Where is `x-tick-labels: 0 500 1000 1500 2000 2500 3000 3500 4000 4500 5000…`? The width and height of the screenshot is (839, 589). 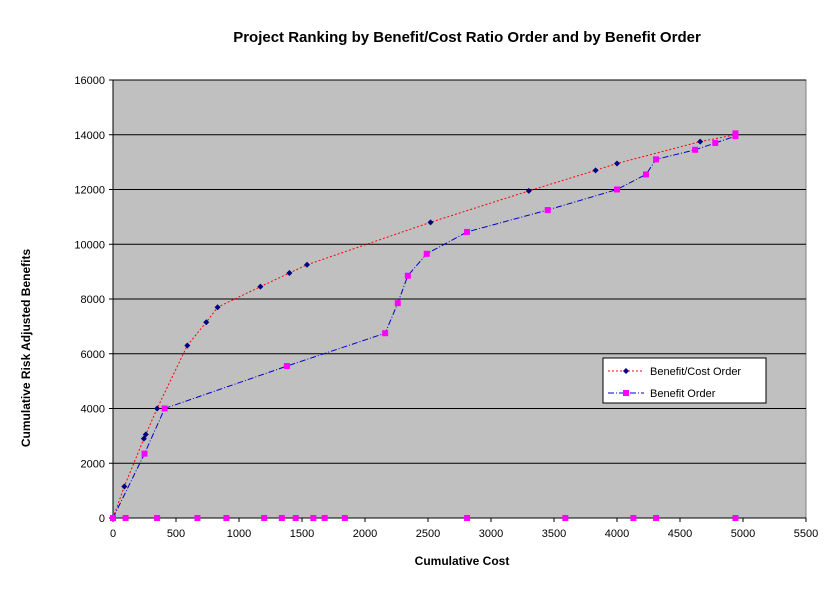 x-tick-labels: 0 500 1000 1500 2000 2500 3000 3500 4000 4500 5000… is located at coordinates (464, 534).